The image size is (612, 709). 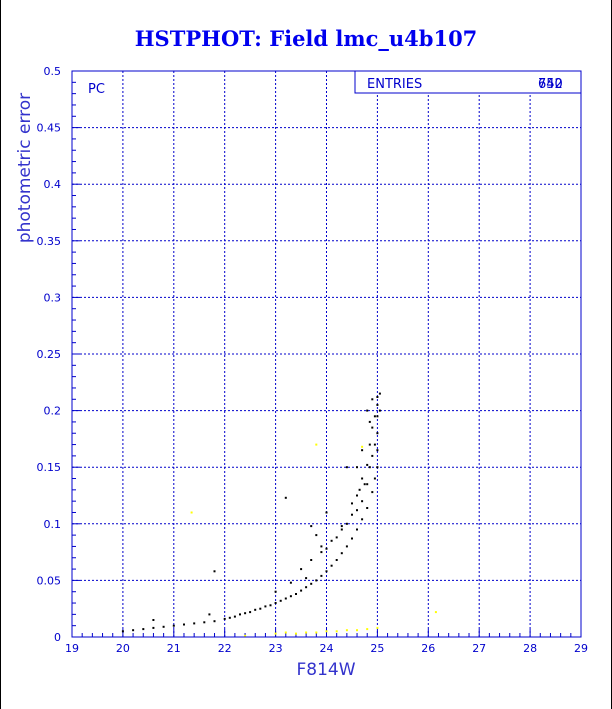 What do you see at coordinates (53, 411) in the screenshot?
I see `y-tick-label: 0.2` at bounding box center [53, 411].